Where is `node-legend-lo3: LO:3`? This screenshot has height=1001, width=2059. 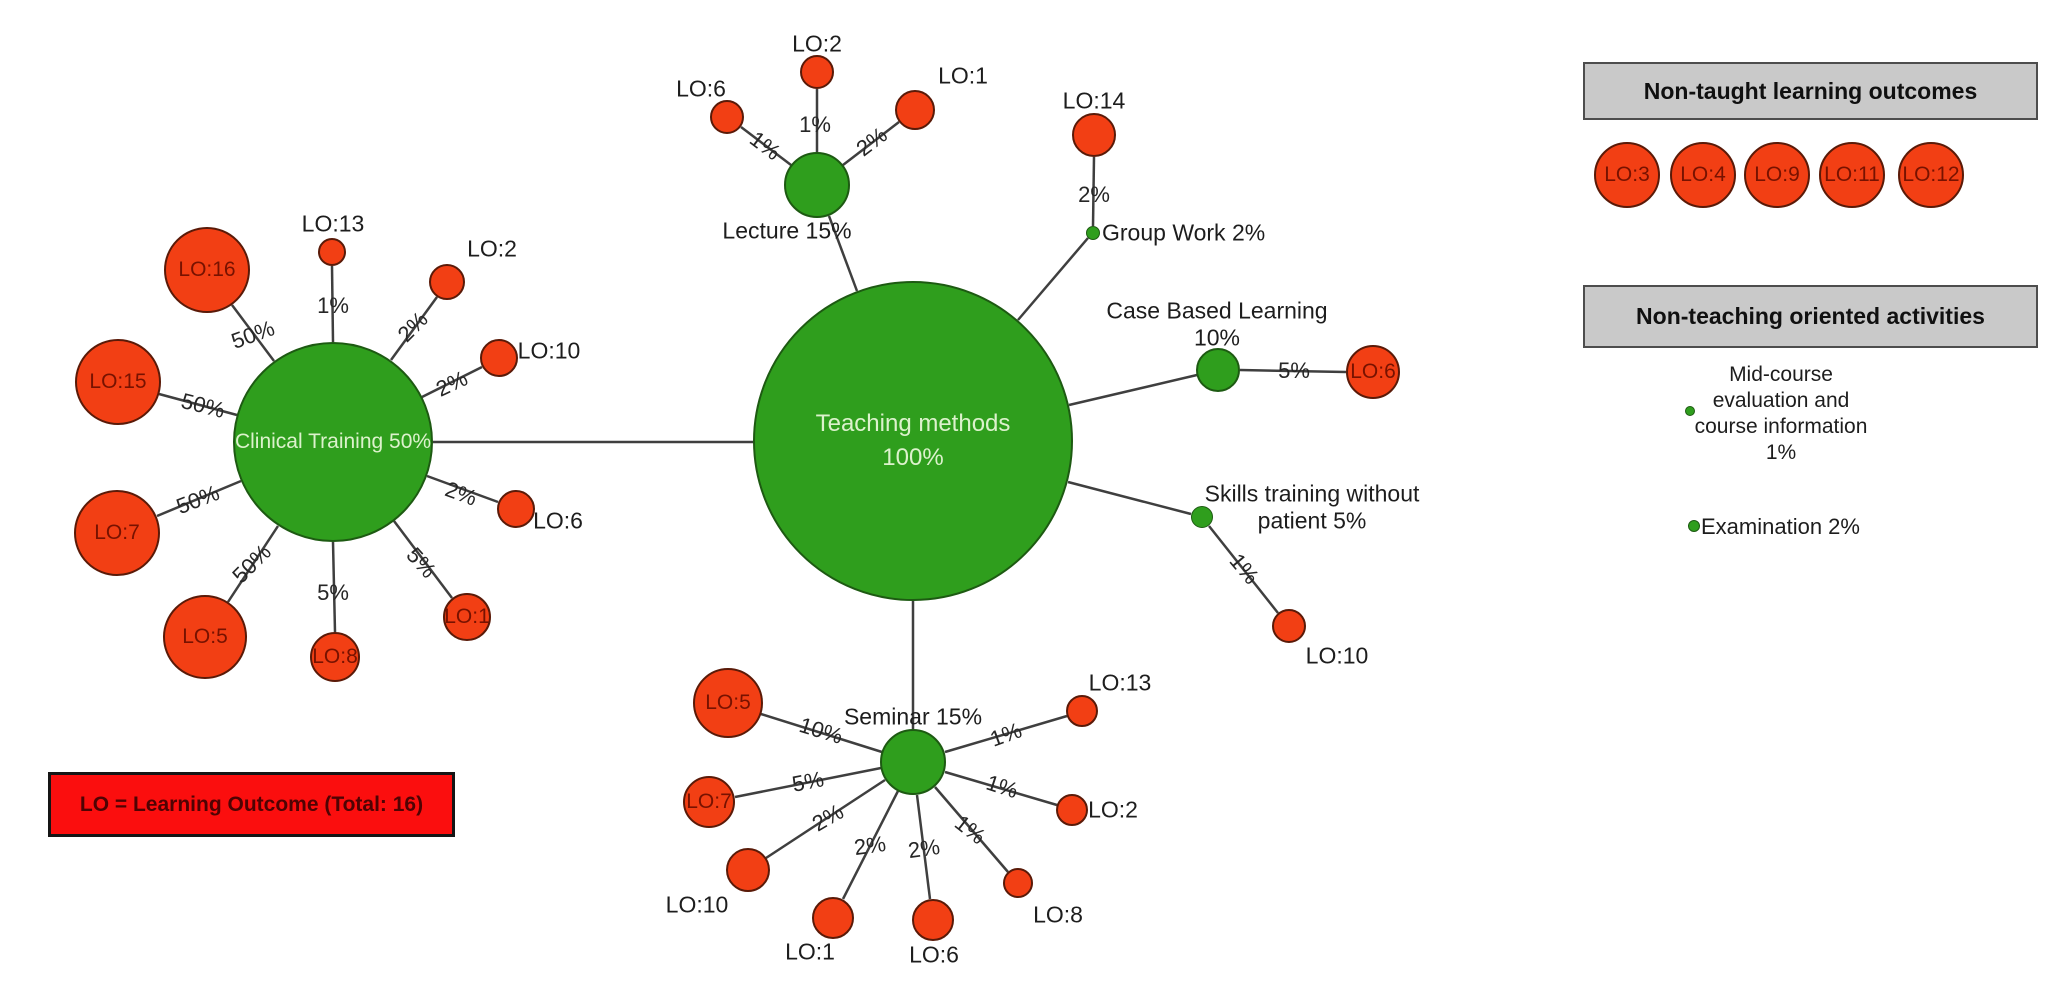
node-legend-lo3: LO:3 is located at coordinates (1627, 175).